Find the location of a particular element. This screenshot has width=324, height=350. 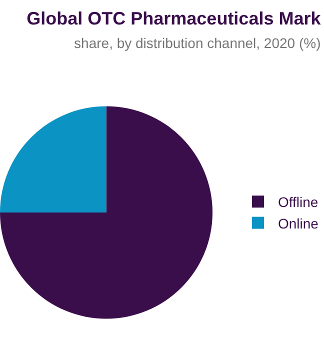

chart-subtitle: share, by distribution channel, 2020 (%) is located at coordinates (197, 42).